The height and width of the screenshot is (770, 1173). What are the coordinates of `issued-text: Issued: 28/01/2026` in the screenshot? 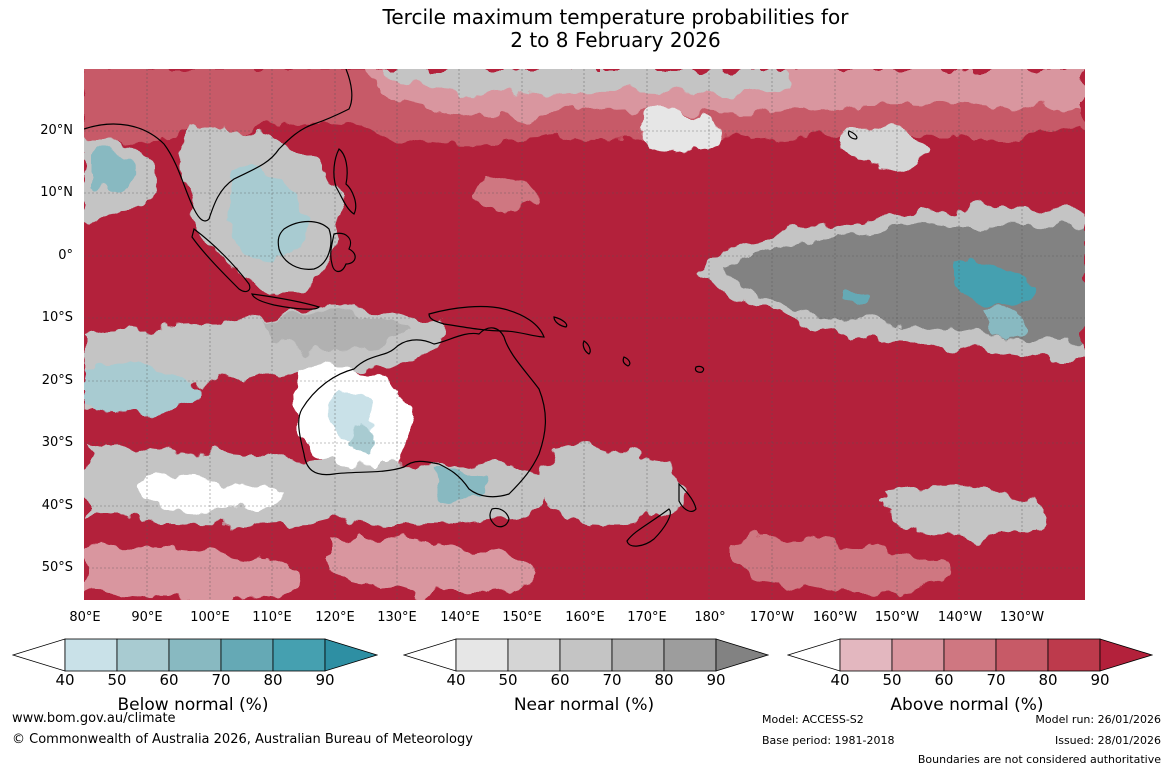 It's located at (1107, 740).